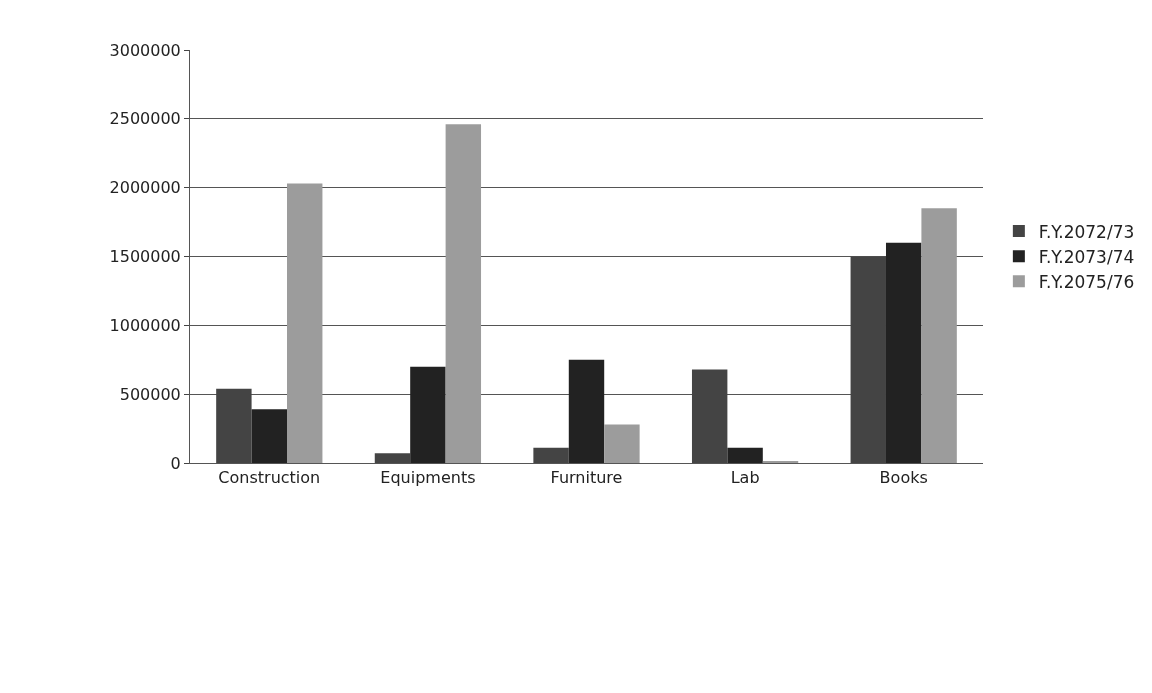 Image resolution: width=1152 pixels, height=693 pixels. Describe the element at coordinates (269, 478) in the screenshot. I see `x-tick-label: Construction` at that location.